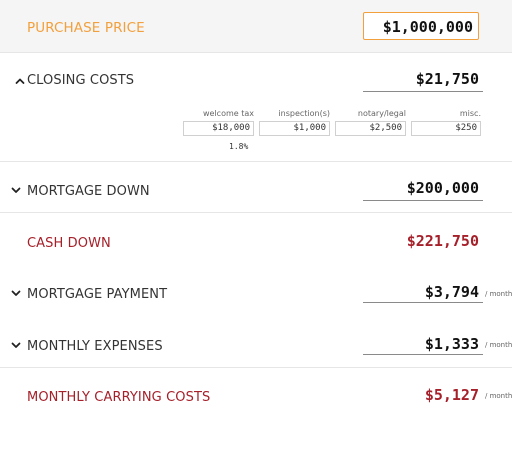 The width and height of the screenshot is (512, 467). I want to click on mortgage-down-value: $200,000, so click(442, 188).